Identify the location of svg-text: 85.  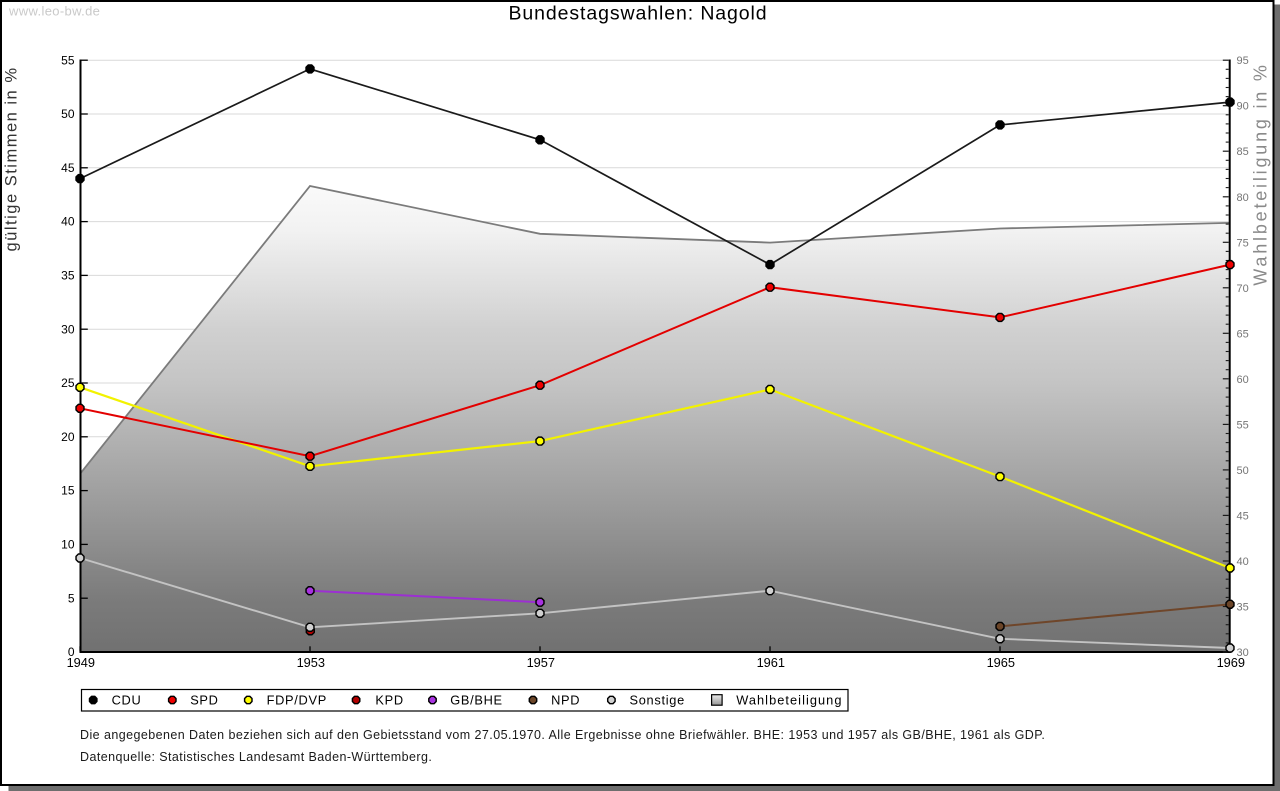
(1243, 152).